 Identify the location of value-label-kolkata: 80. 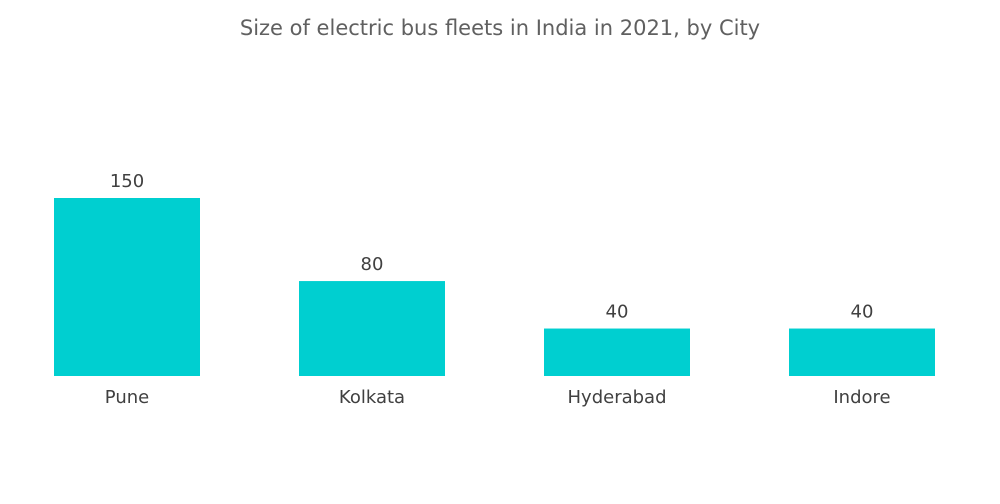
(372, 264).